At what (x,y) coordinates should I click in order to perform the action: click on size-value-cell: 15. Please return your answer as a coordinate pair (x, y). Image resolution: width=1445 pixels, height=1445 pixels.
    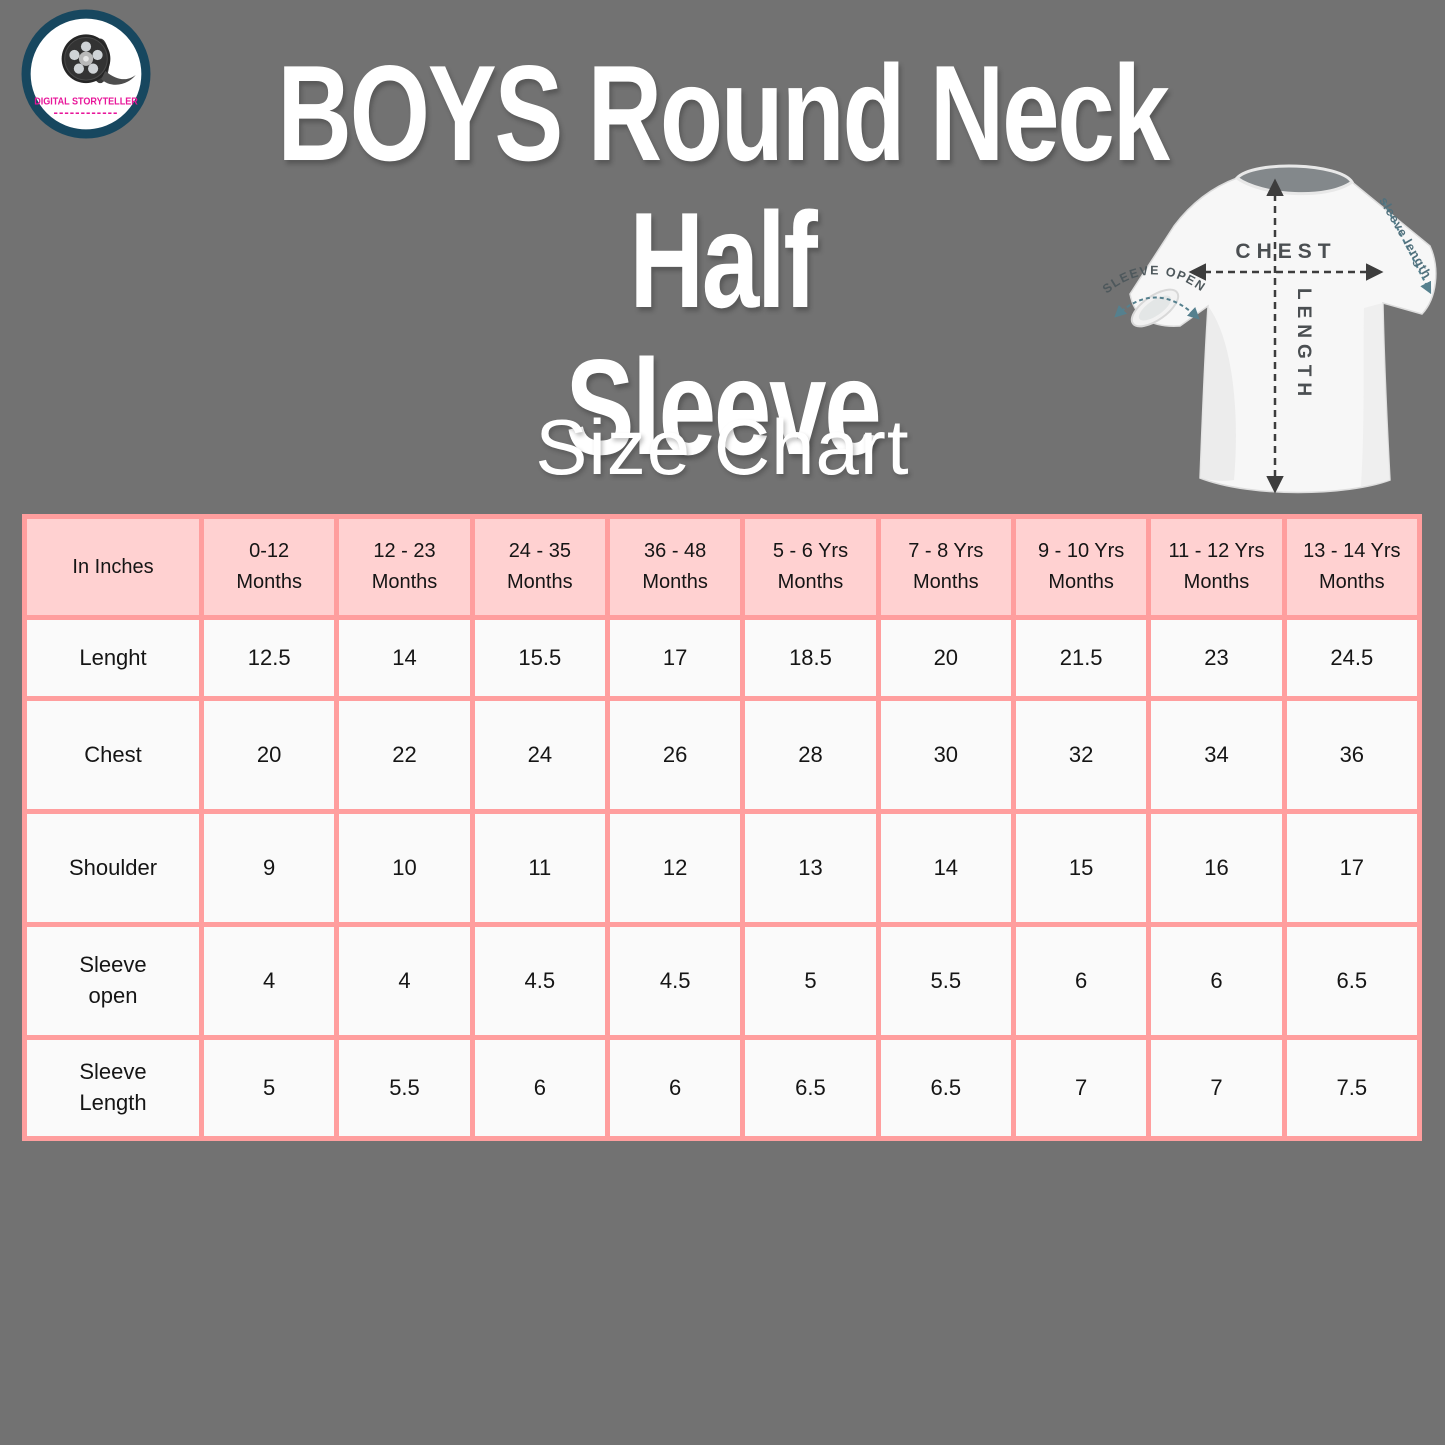
    Looking at the image, I should click on (1081, 868).